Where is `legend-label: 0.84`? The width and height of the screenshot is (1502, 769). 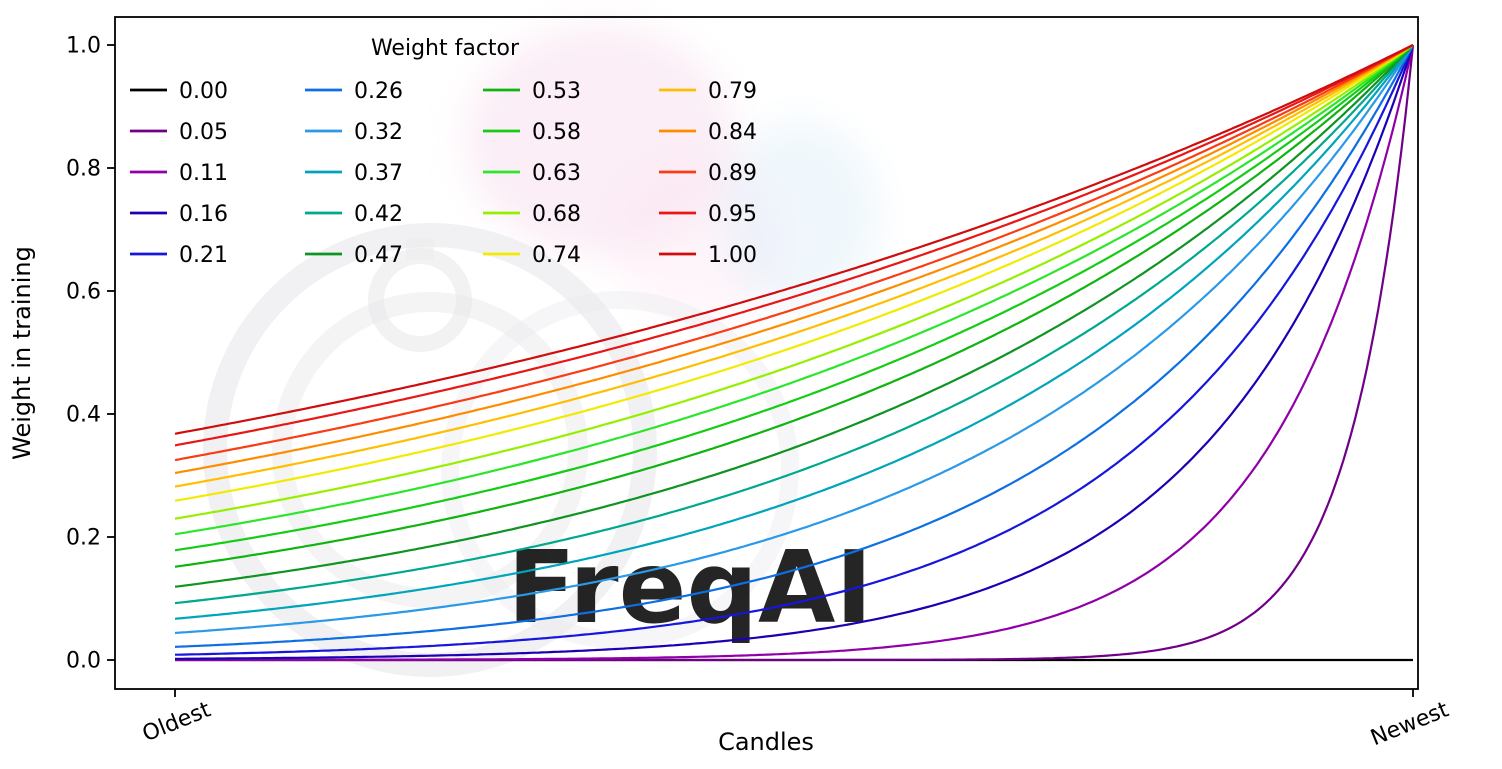
legend-label: 0.84 is located at coordinates (732, 132).